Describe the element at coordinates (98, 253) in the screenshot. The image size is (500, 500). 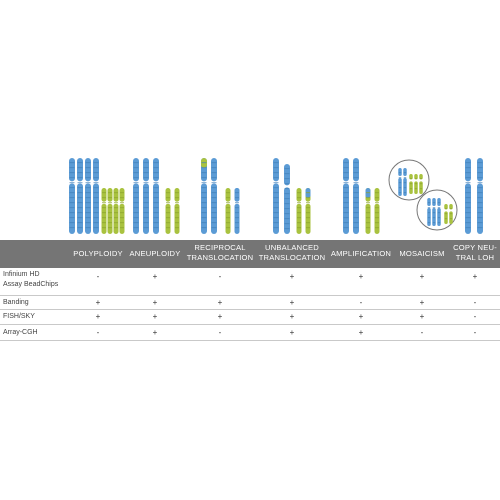
I see `column-header-polyploidy: POLYPLOIDY` at that location.